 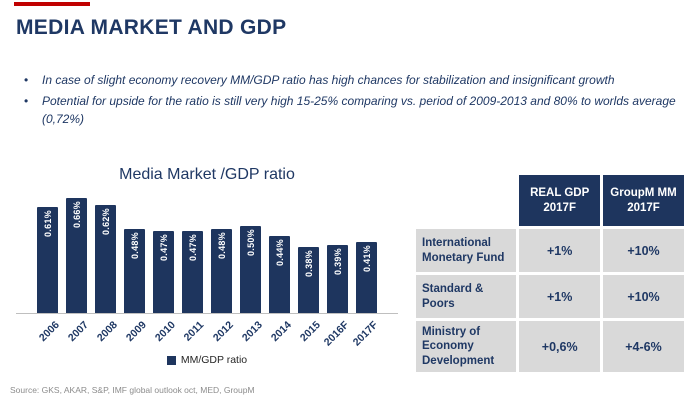 What do you see at coordinates (337, 262) in the screenshot?
I see `bar-value-label: 0.39%` at bounding box center [337, 262].